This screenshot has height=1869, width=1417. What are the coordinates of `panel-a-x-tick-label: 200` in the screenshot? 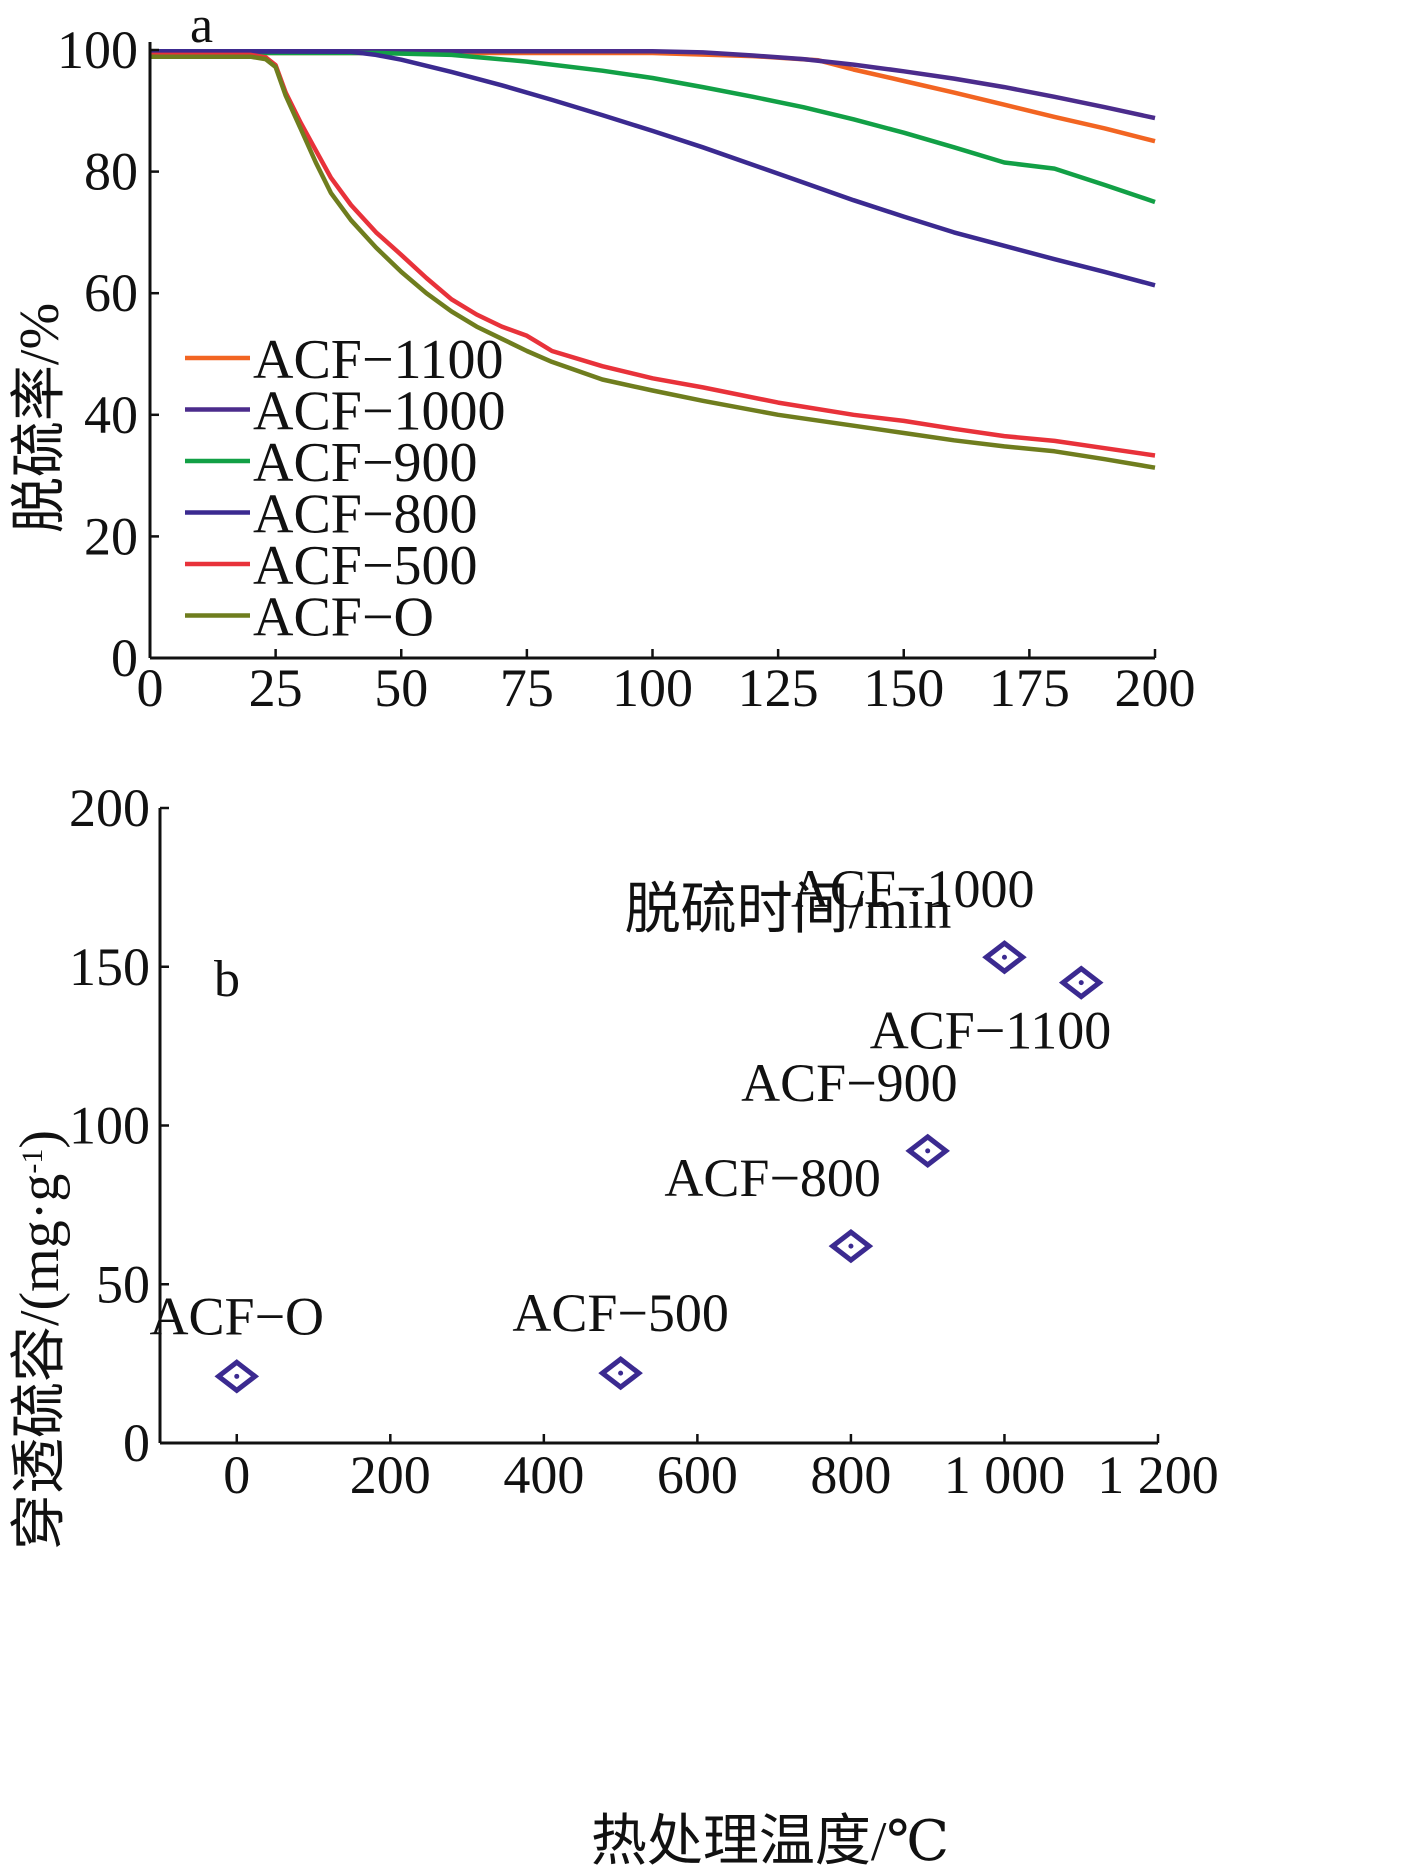 It's located at (1155, 688).